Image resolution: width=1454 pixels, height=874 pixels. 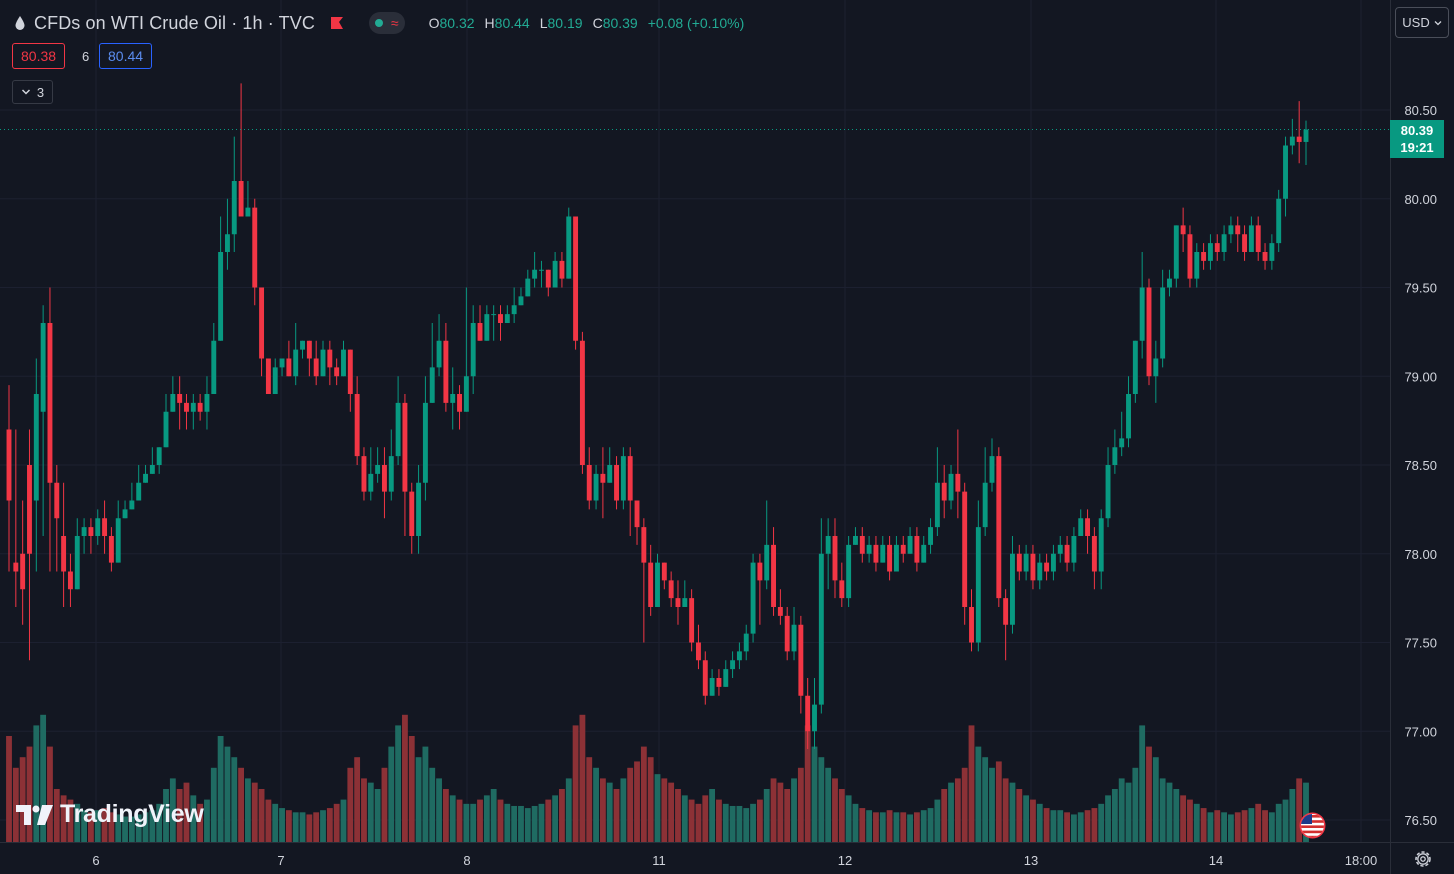 I want to click on tradingview-logo-icon, so click(x=34, y=814).